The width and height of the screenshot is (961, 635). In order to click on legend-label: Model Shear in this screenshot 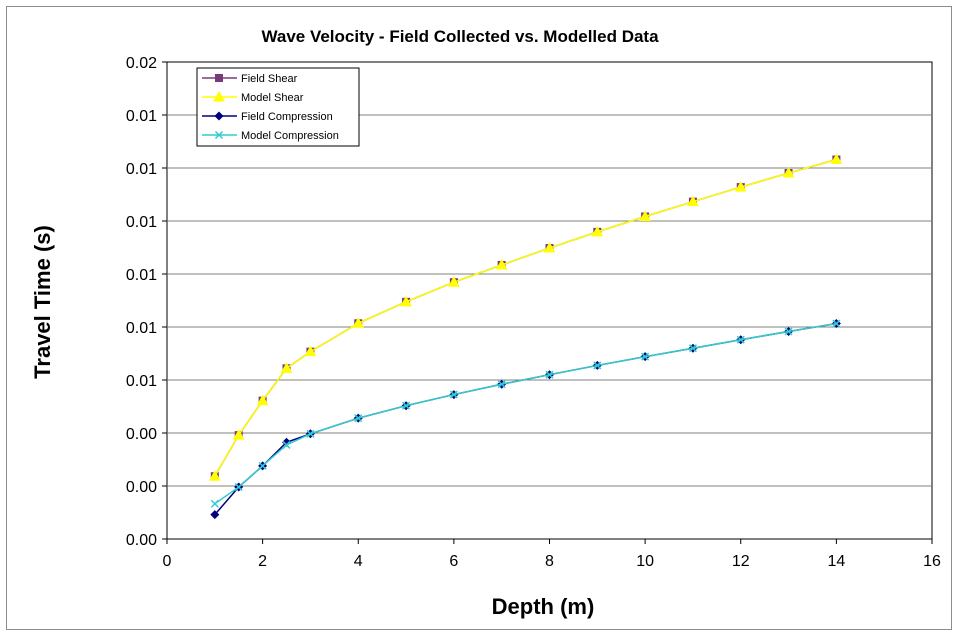, I will do `click(272, 98)`.